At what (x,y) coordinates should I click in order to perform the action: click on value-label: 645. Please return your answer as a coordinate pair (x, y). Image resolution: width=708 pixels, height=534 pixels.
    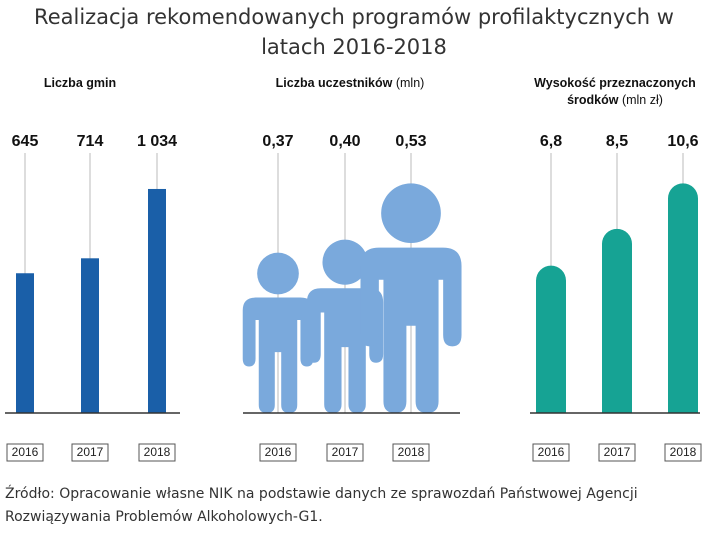
    Looking at the image, I should click on (25, 141).